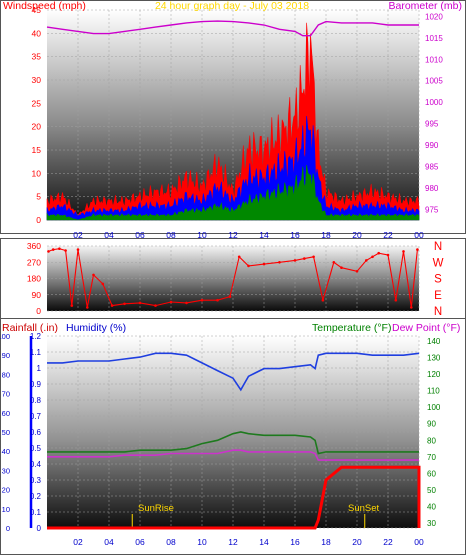  What do you see at coordinates (6, 374) in the screenshot?
I see `humidity-y-tick: 80` at bounding box center [6, 374].